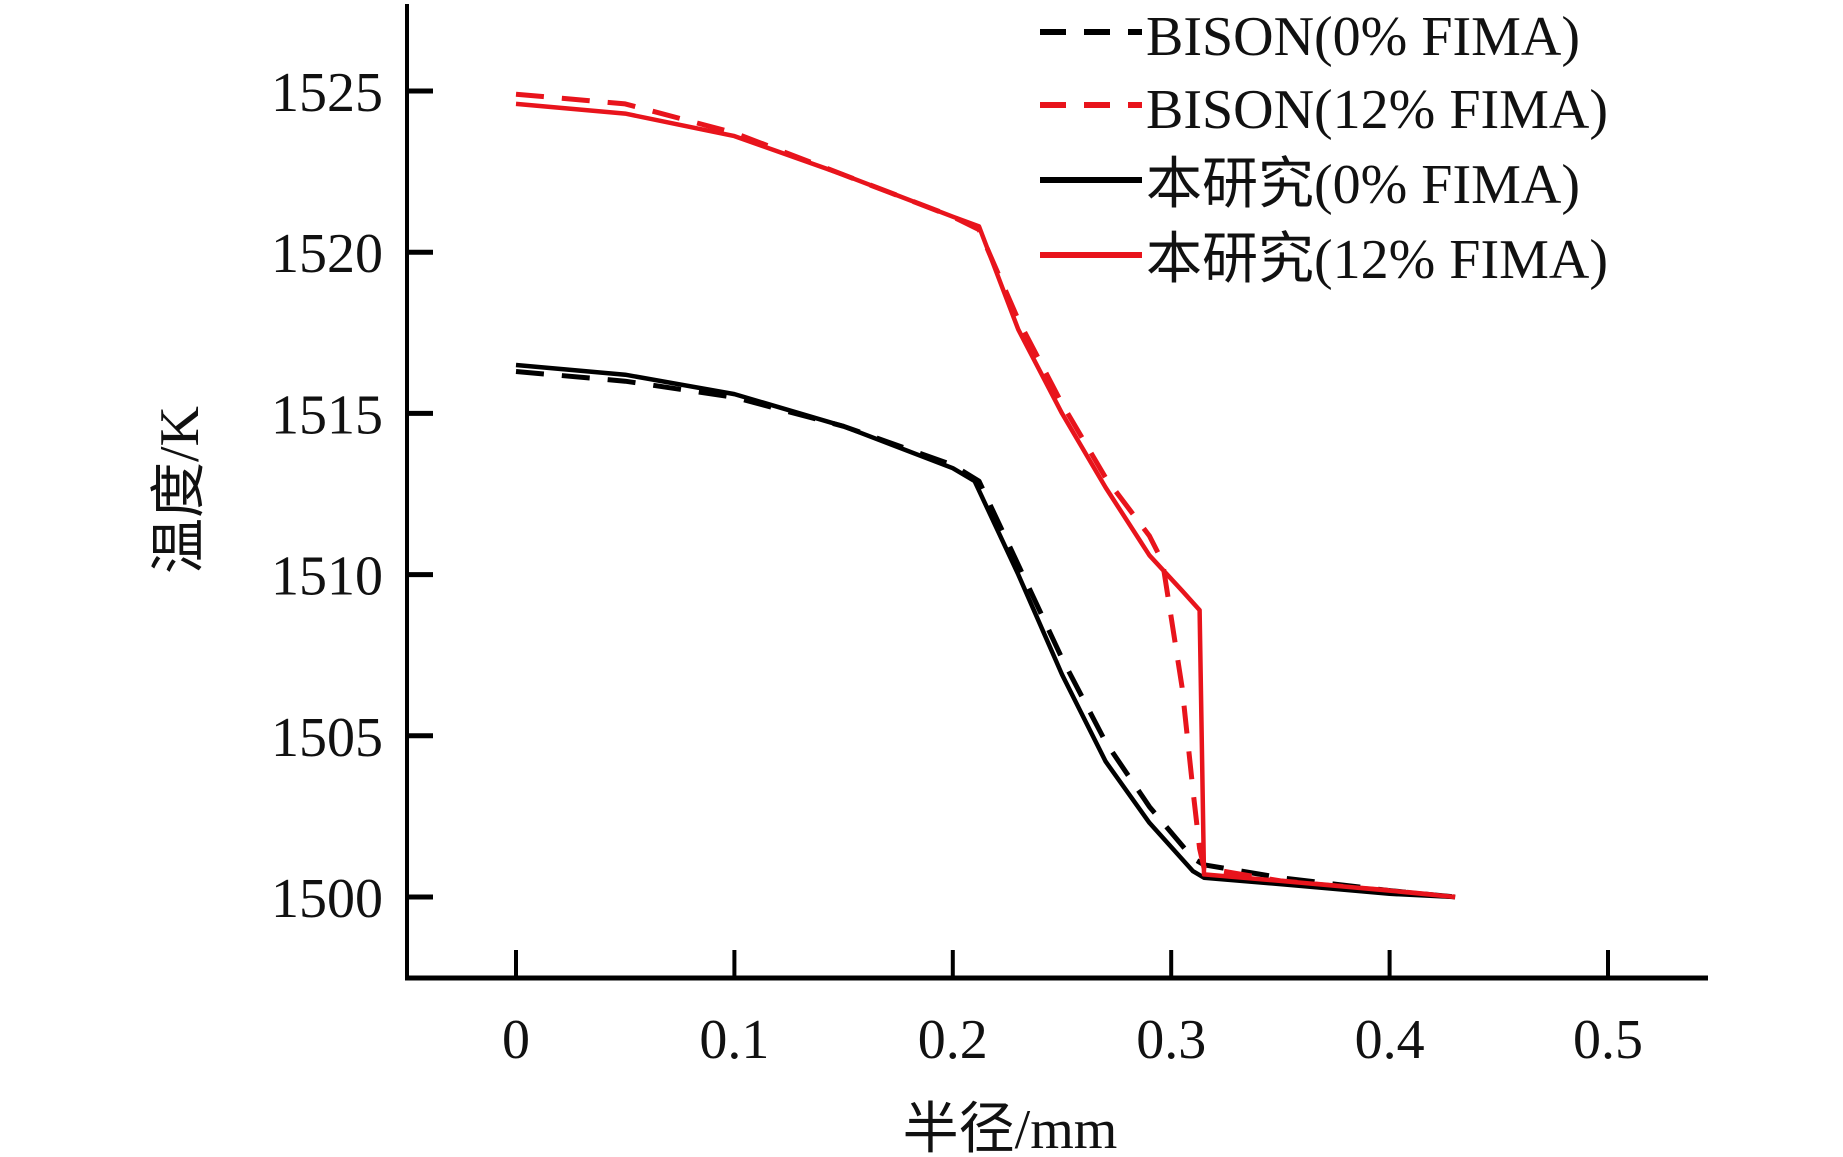 This screenshot has height=1157, width=1843. I want to click on y-tick-label: 1525, so click(327, 93).